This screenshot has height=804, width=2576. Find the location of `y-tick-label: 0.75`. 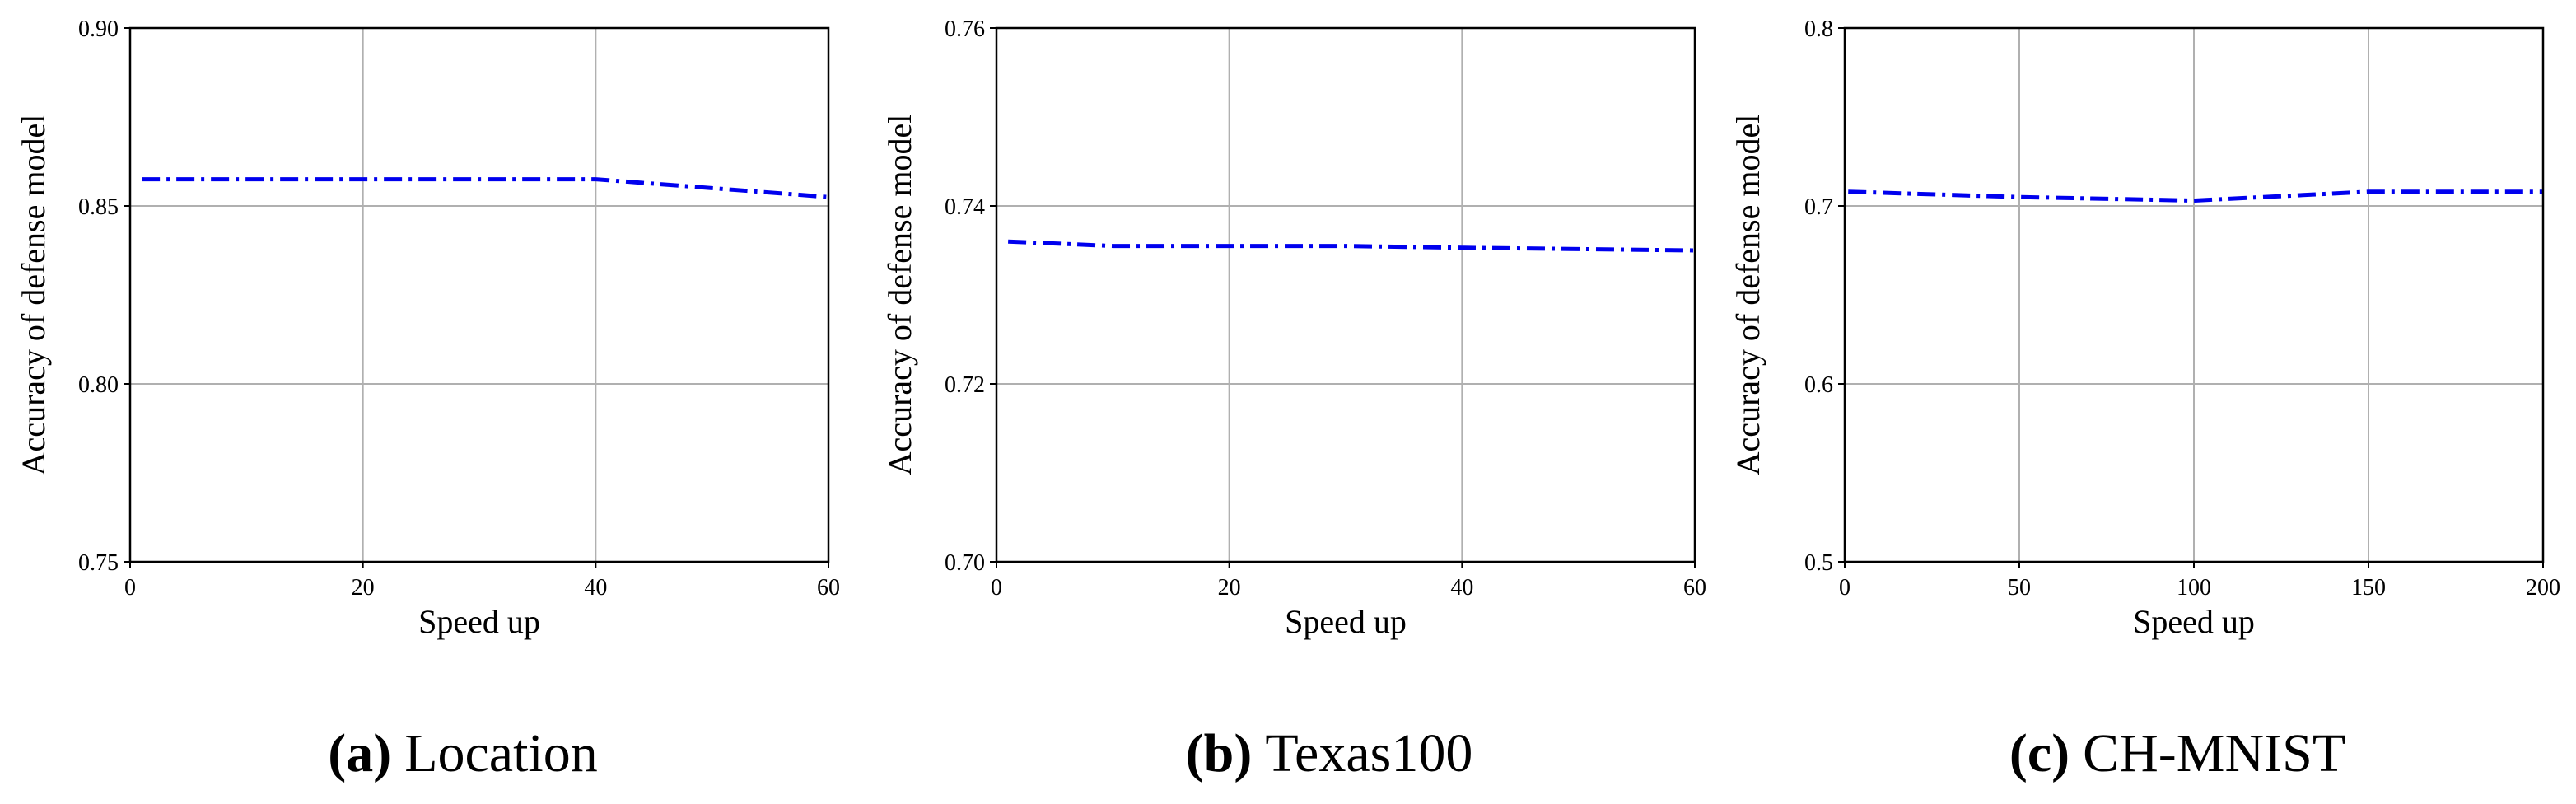

y-tick-label: 0.75 is located at coordinates (98, 563).